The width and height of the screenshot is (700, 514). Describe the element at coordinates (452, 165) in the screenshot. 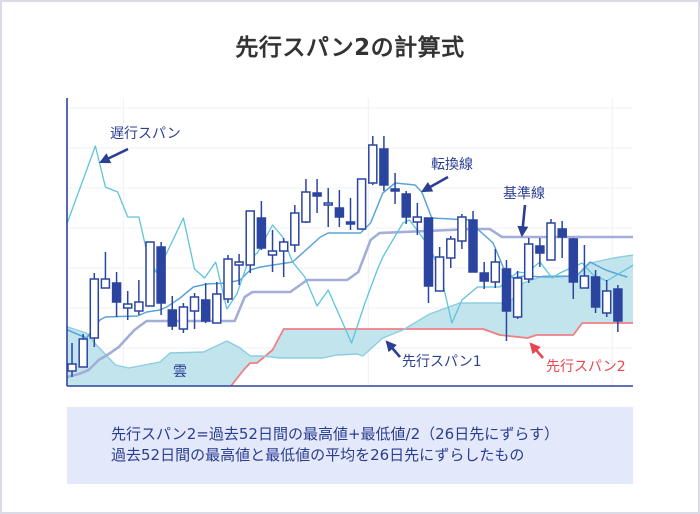

I see `label-tenkan-sen: 転換線` at that location.